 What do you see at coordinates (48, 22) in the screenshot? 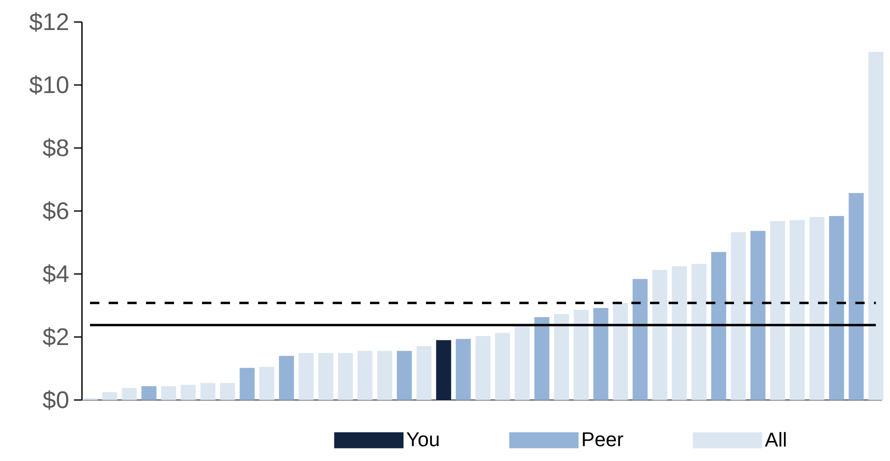
I see `y-tick-label: $12` at bounding box center [48, 22].